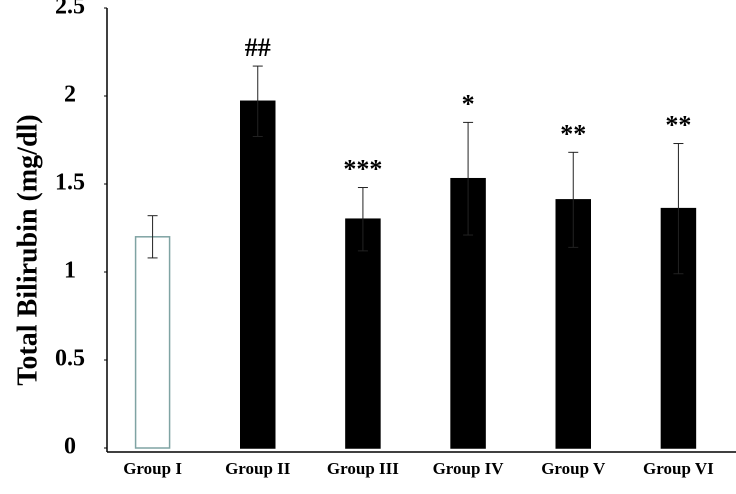  I want to click on significance-label: ##, so click(258, 47).